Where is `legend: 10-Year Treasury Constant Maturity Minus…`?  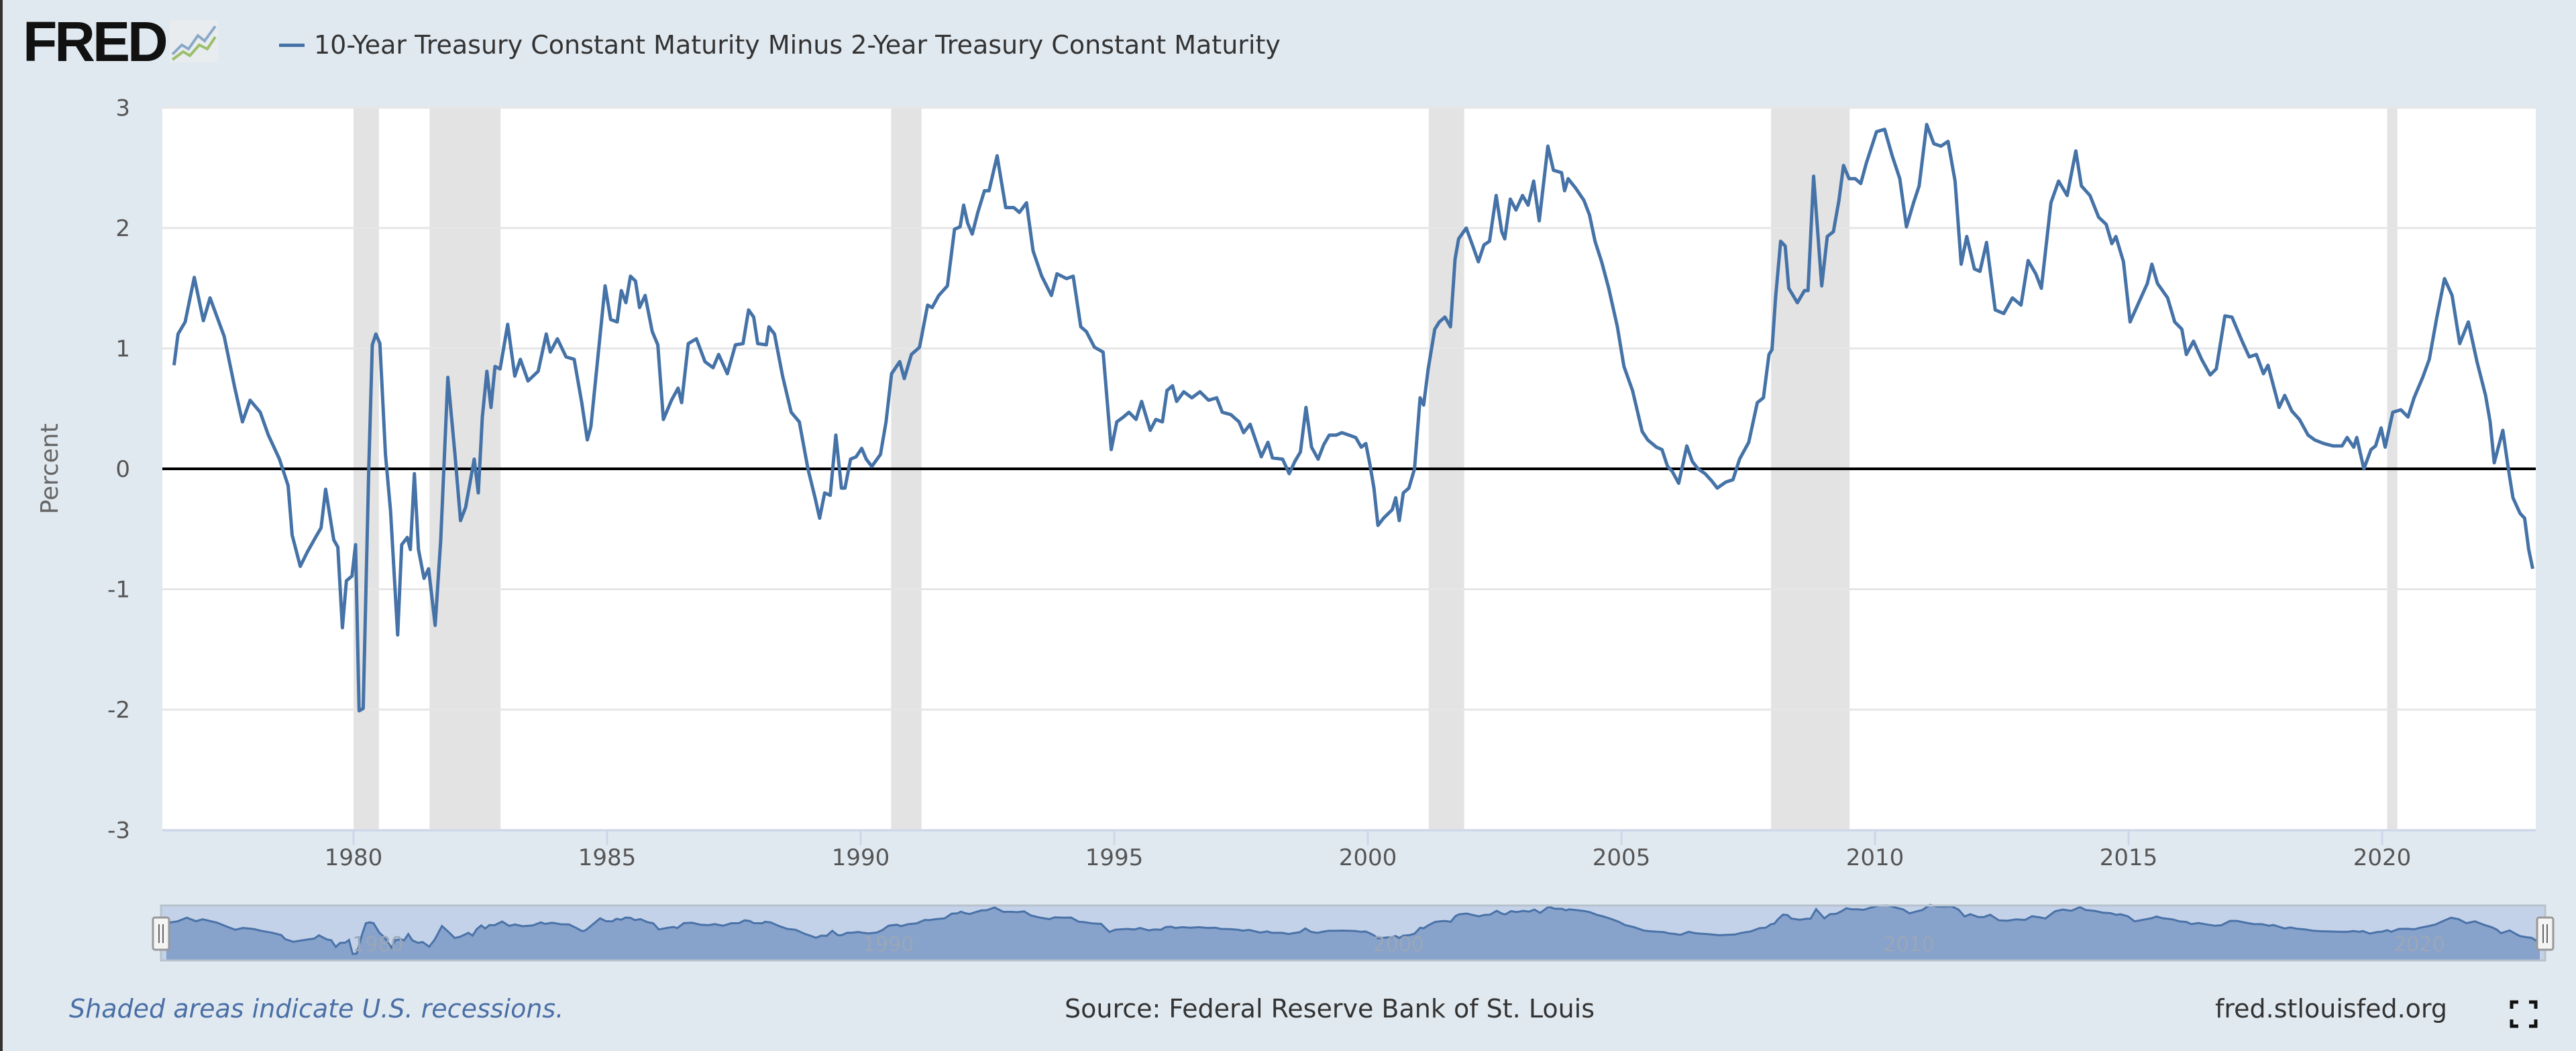
legend: 10-Year Treasury Constant Maturity Minus… is located at coordinates (780, 45).